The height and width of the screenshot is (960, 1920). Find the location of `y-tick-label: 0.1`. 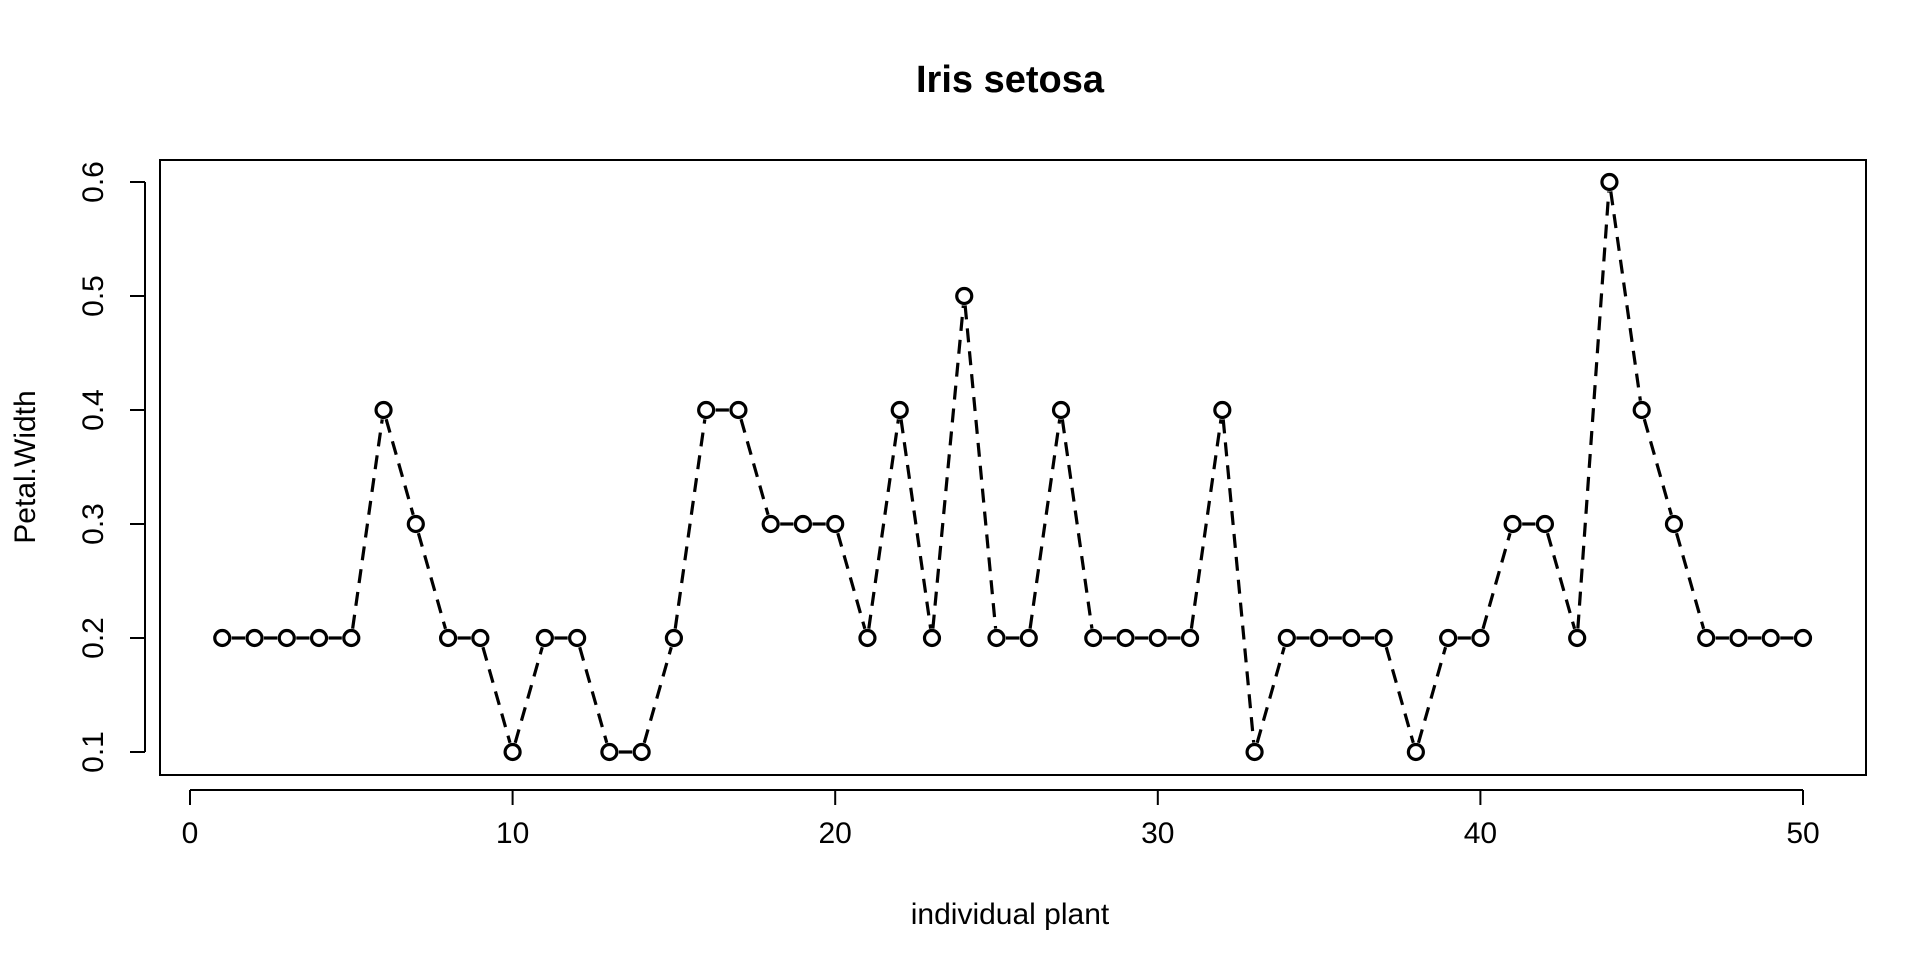

y-tick-label: 0.1 is located at coordinates (93, 752).